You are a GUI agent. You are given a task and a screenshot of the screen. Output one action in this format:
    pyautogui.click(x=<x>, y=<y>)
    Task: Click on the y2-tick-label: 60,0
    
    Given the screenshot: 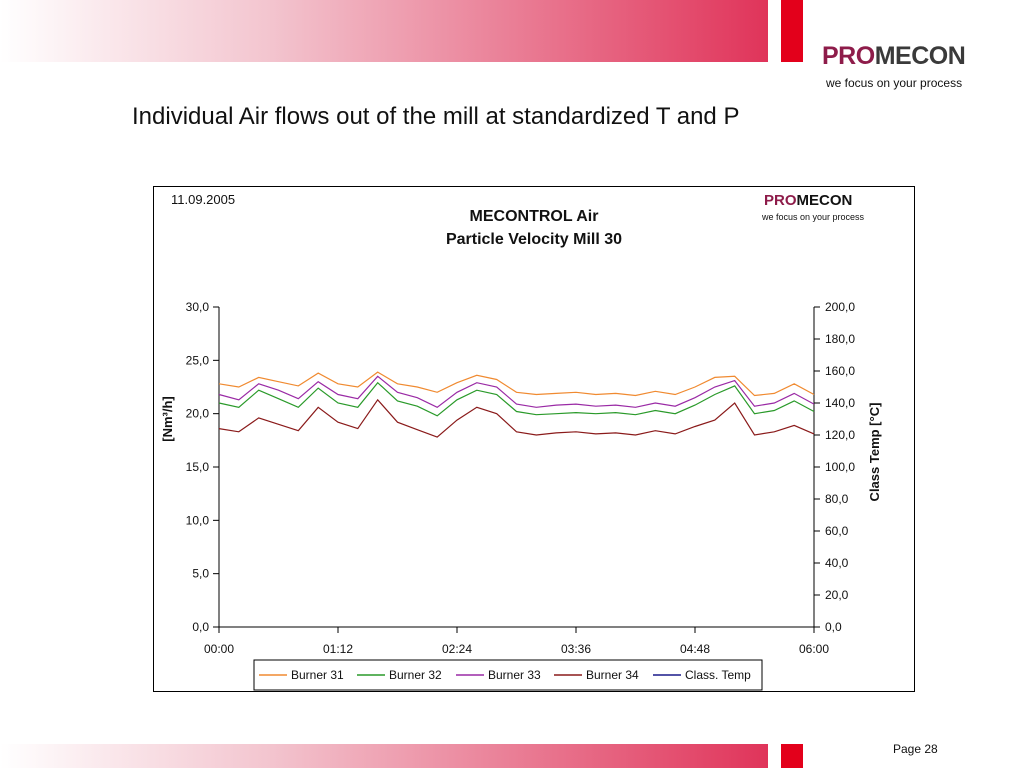 What is the action you would take?
    pyautogui.click(x=837, y=531)
    